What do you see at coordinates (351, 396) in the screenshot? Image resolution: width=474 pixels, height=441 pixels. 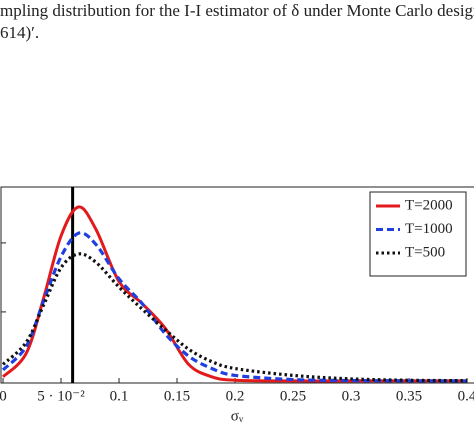 I see `x-tick-label: 0.3` at bounding box center [351, 396].